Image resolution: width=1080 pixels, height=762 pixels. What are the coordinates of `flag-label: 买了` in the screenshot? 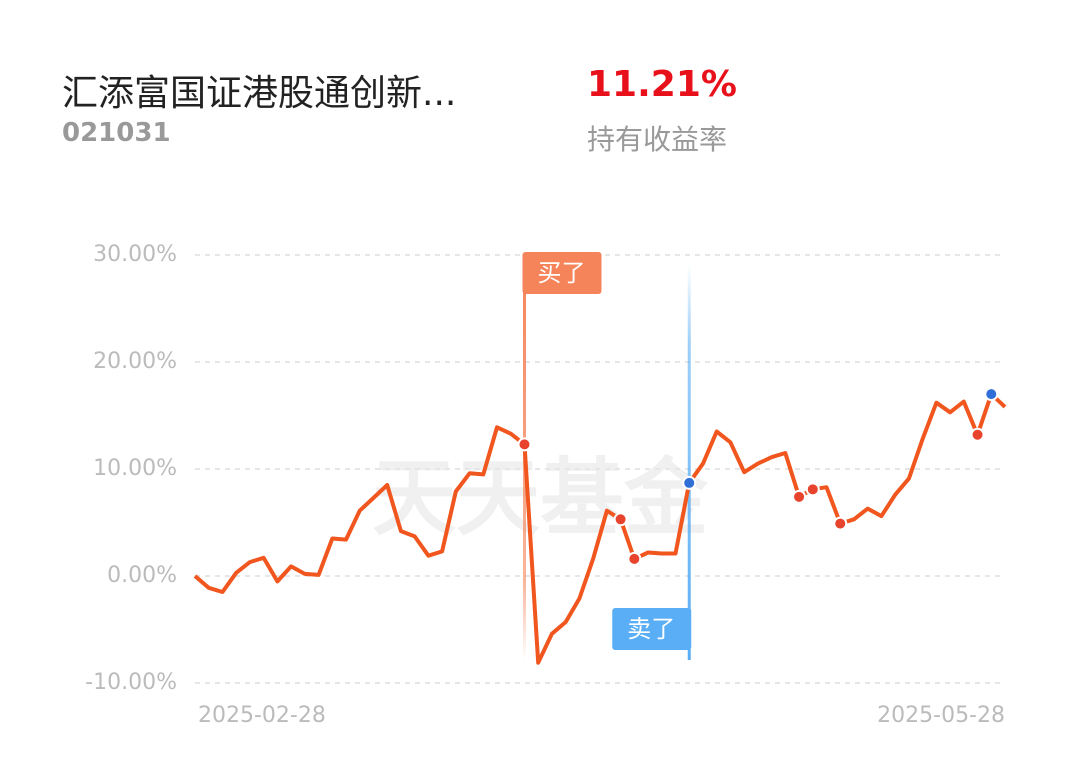 It's located at (561, 273).